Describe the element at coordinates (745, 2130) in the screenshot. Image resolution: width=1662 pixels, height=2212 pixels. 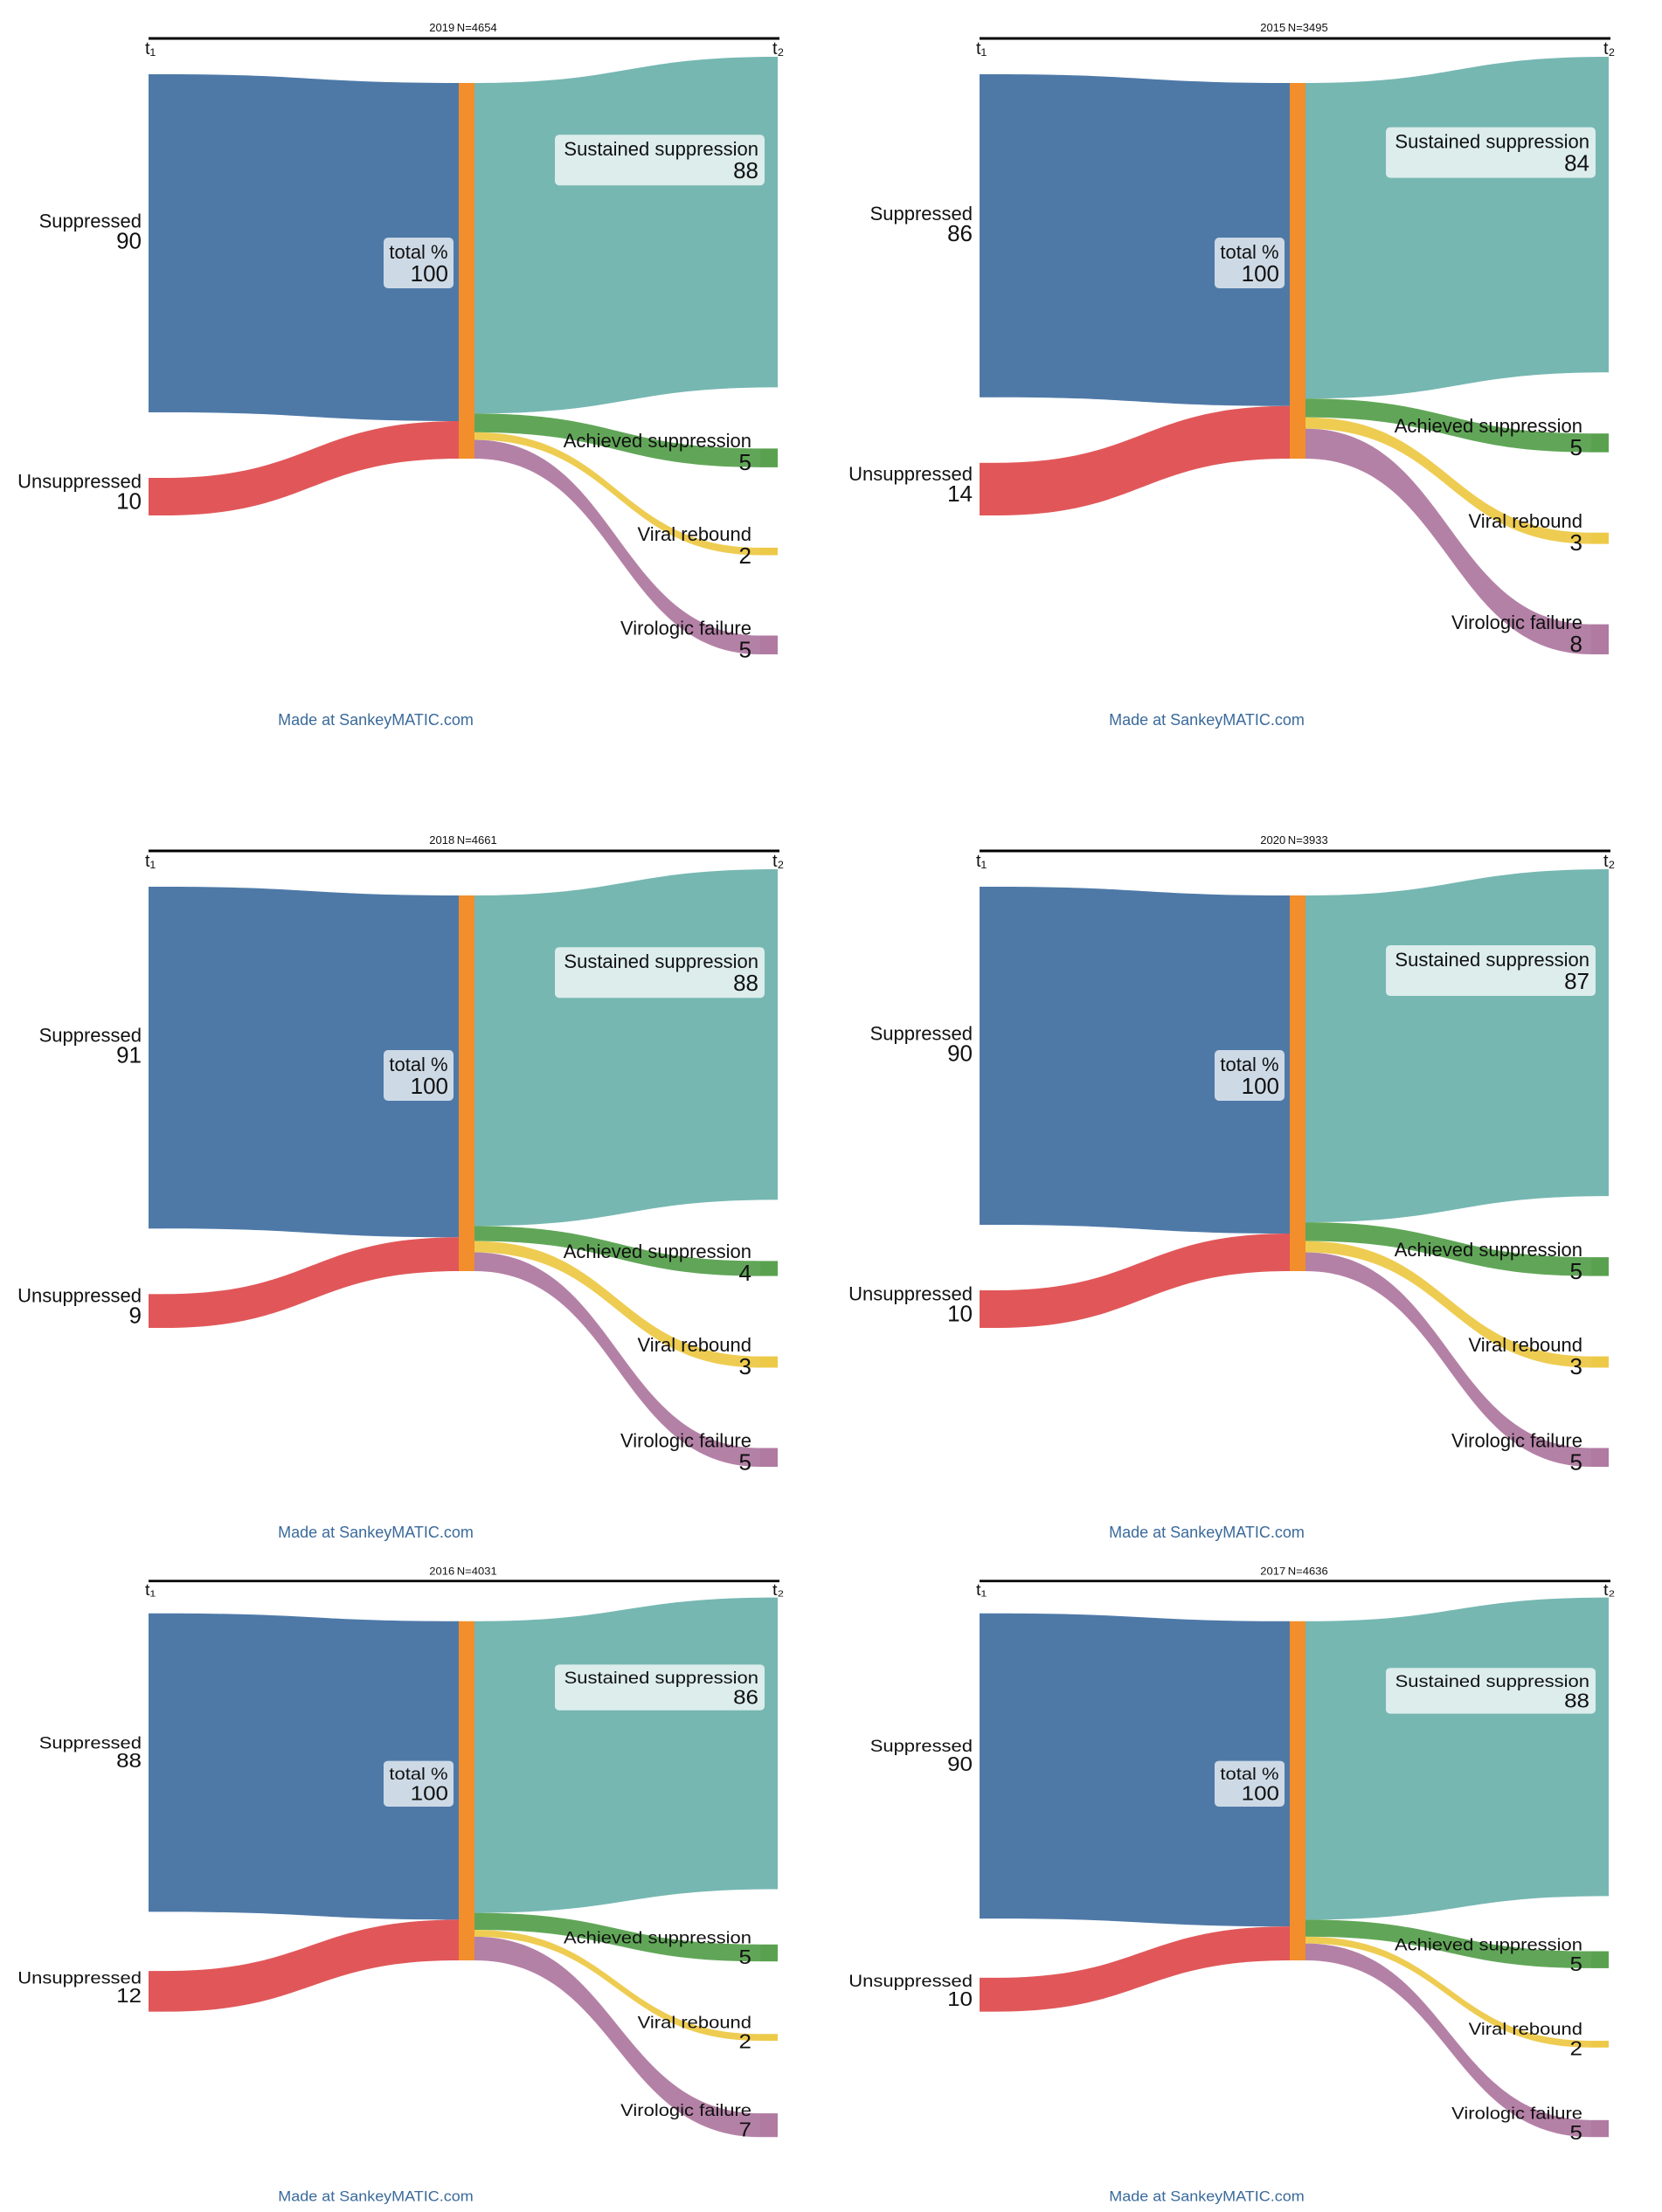
I see `value-failure: 7` at that location.